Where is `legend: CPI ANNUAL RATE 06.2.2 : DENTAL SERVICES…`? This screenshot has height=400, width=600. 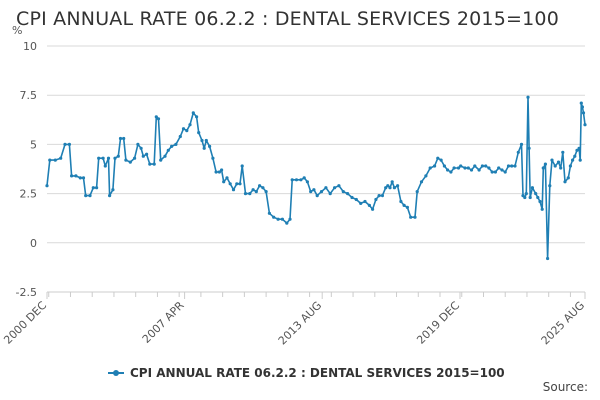
legend: CPI ANNUAL RATE 06.2.2 : DENTAL SERVICES… is located at coordinates (306, 373).